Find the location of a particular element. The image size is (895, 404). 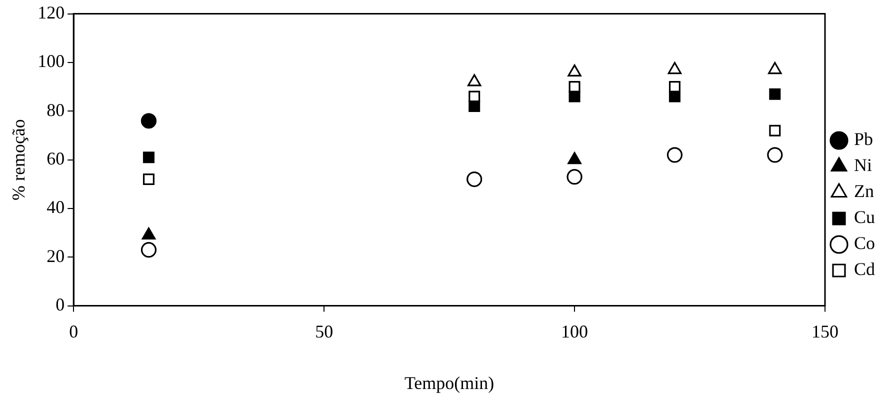

x-tick-label: 150 is located at coordinates (824, 331).